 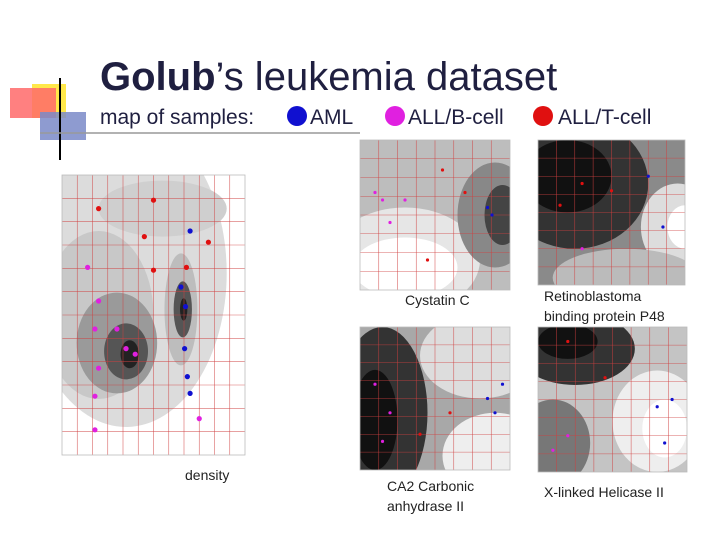 What do you see at coordinates (456, 117) in the screenshot?
I see `legend-item: ALL/B-cell` at bounding box center [456, 117].